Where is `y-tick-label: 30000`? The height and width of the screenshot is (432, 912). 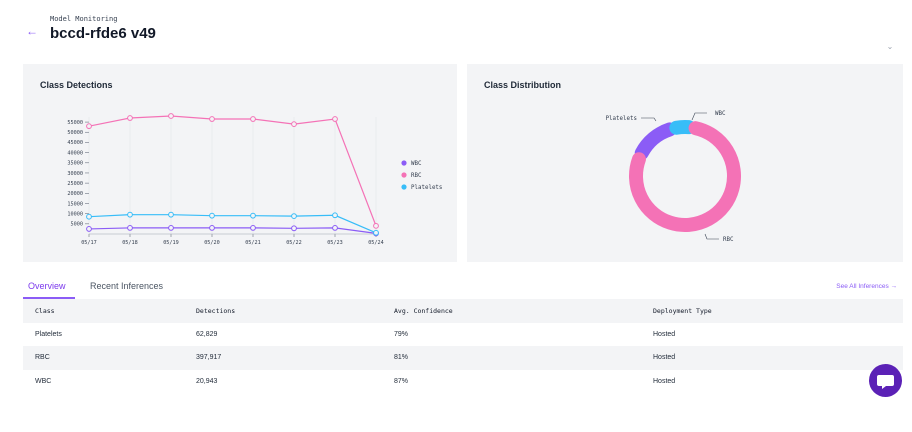 y-tick-label: 30000 is located at coordinates (75, 174).